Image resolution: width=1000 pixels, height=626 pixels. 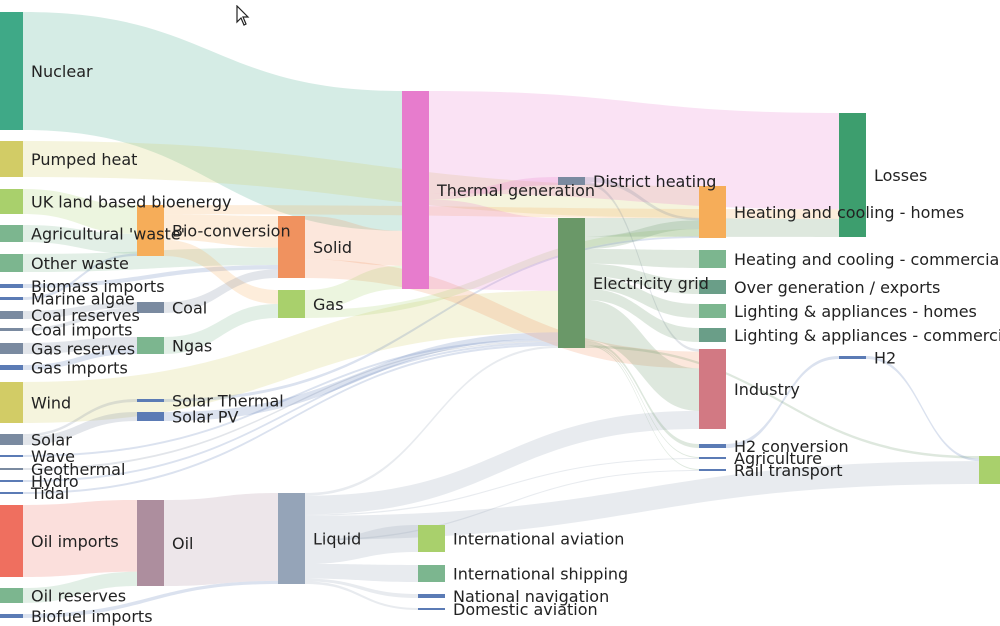 I want to click on node-gas-reserves, so click(x=11, y=348).